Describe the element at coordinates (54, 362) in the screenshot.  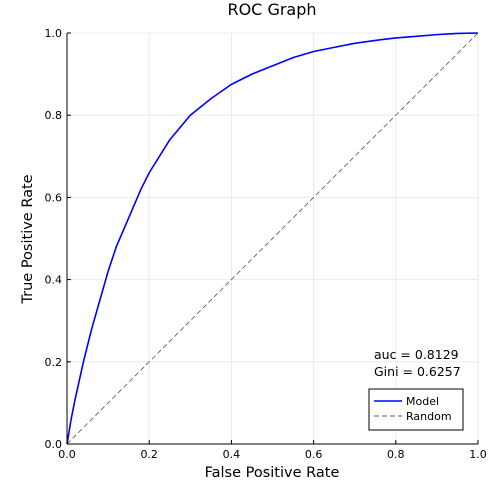
I see `y-tick-label-1: 0.2` at that location.